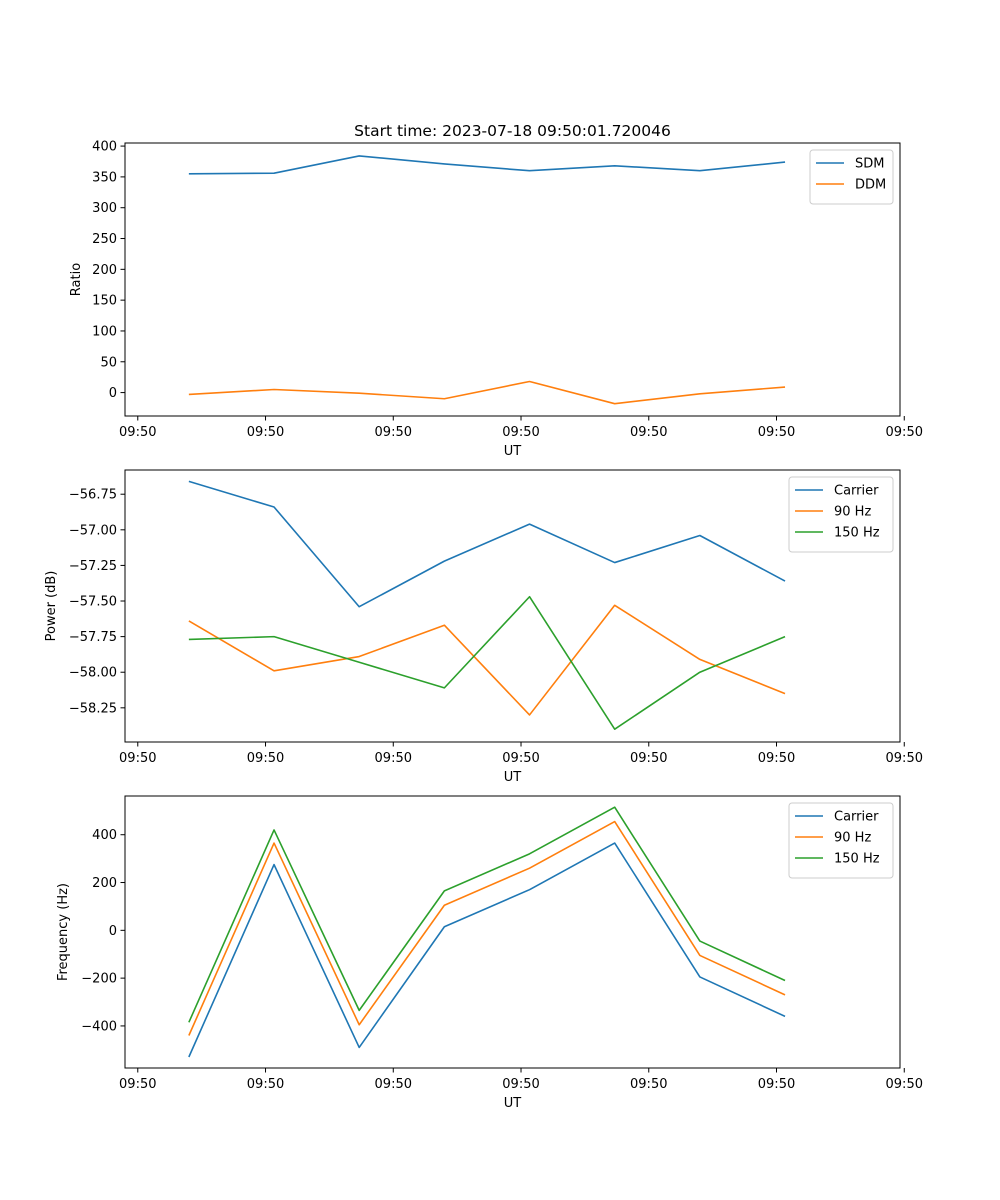  What do you see at coordinates (93, 637) in the screenshot?
I see `y-tick-label: −57.75` at bounding box center [93, 637].